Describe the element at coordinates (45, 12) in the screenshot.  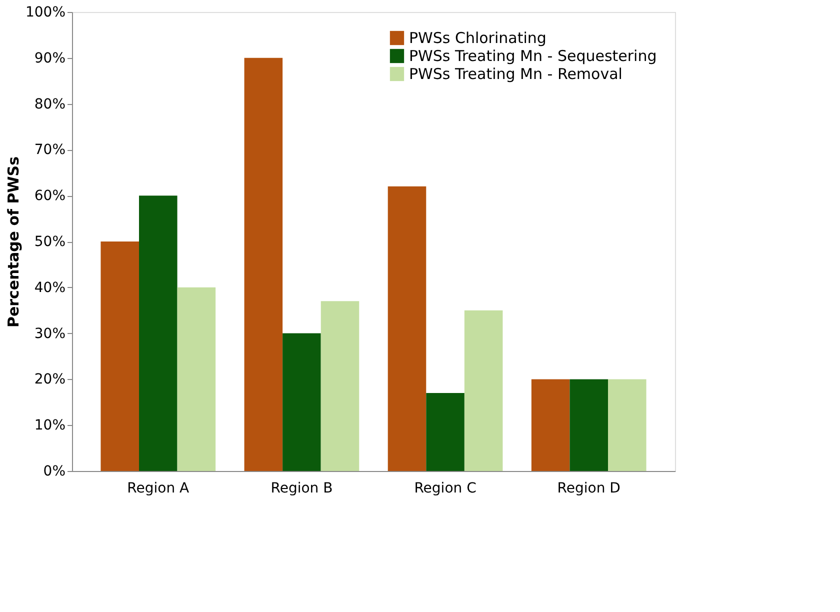
I see `y-tick-label: 100%` at that location.